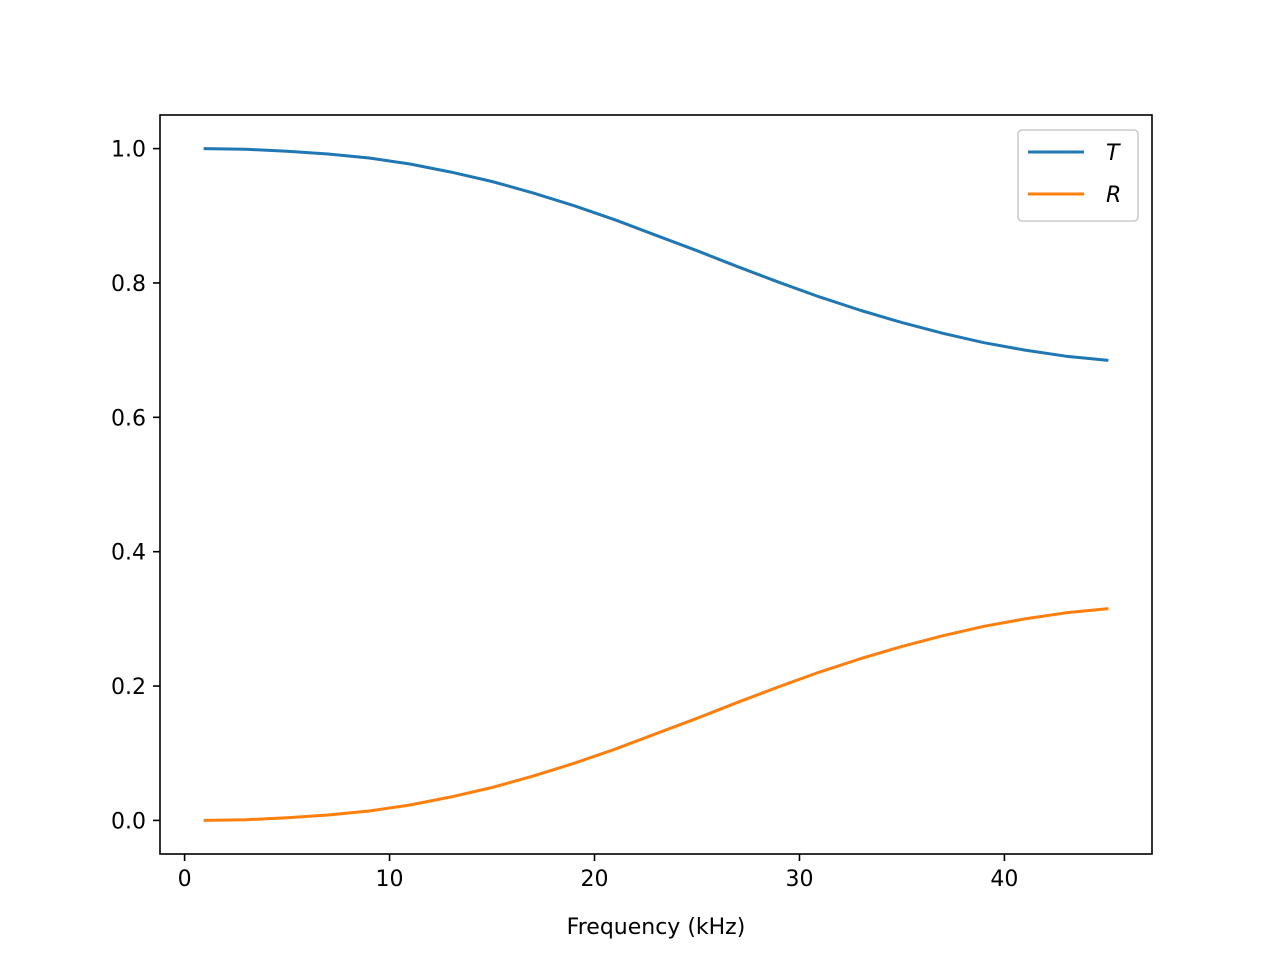 This screenshot has width=1280, height=960. I want to click on y-tick-label: 0.6, so click(128, 418).